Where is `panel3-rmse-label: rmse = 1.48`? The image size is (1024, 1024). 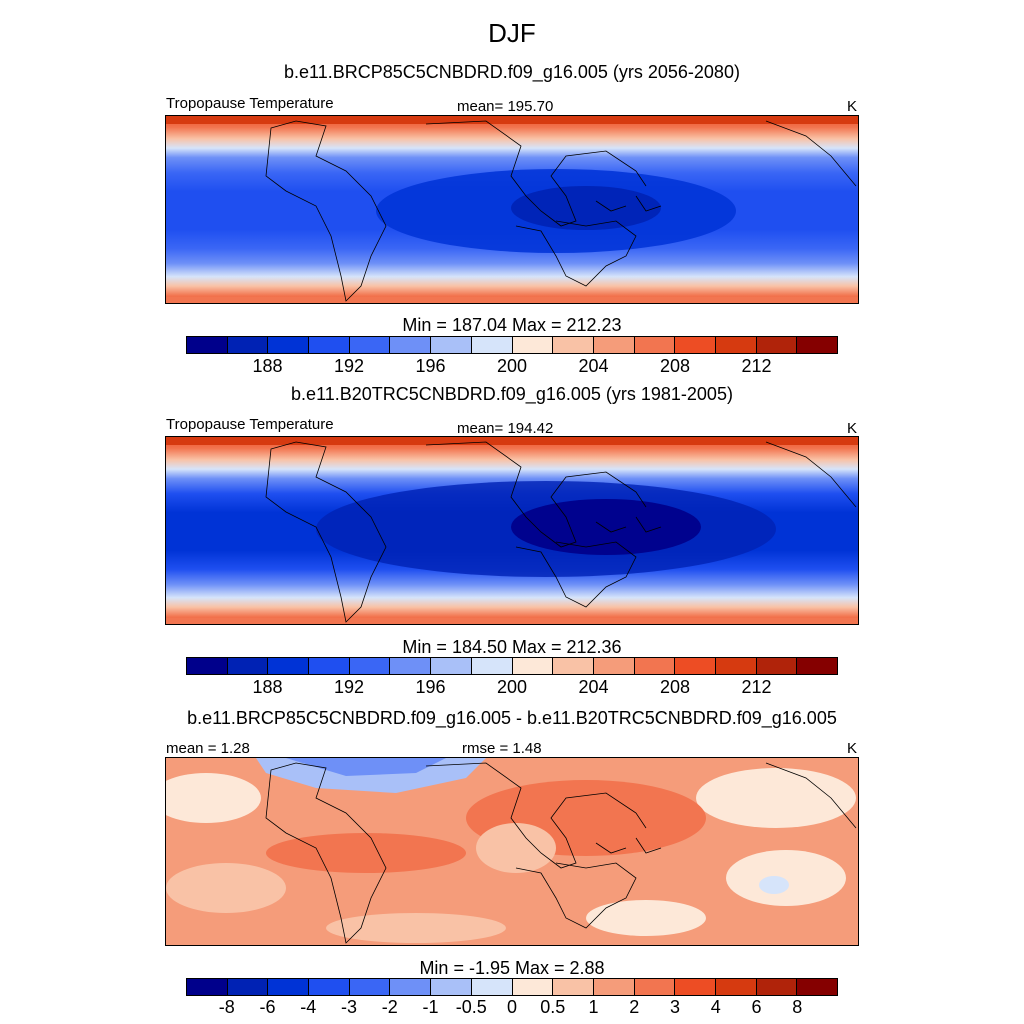 panel3-rmse-label: rmse = 1.48 is located at coordinates (502, 748).